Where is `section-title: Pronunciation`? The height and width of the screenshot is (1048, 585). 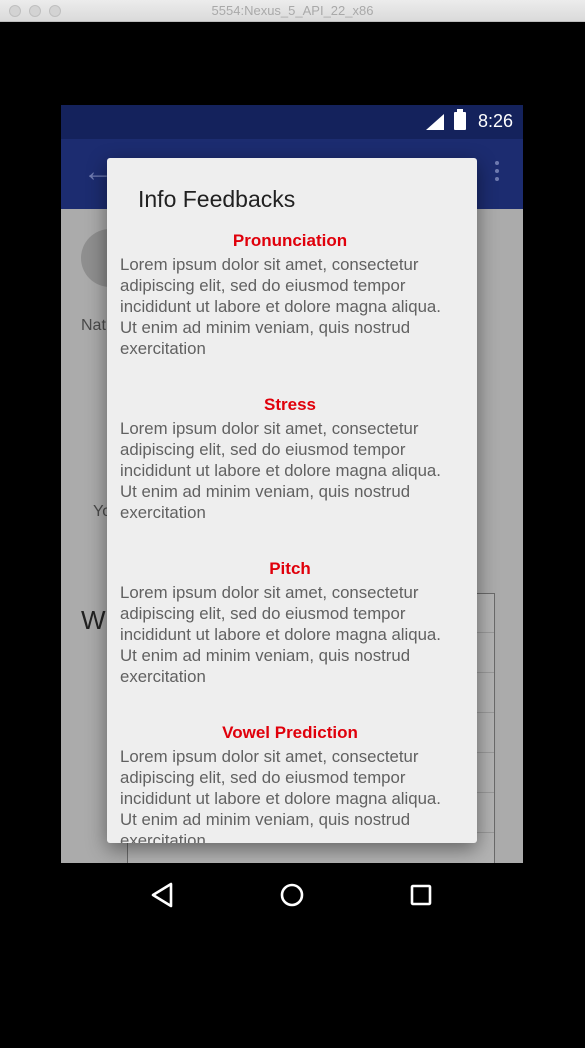
section-title: Pronunciation is located at coordinates (290, 240).